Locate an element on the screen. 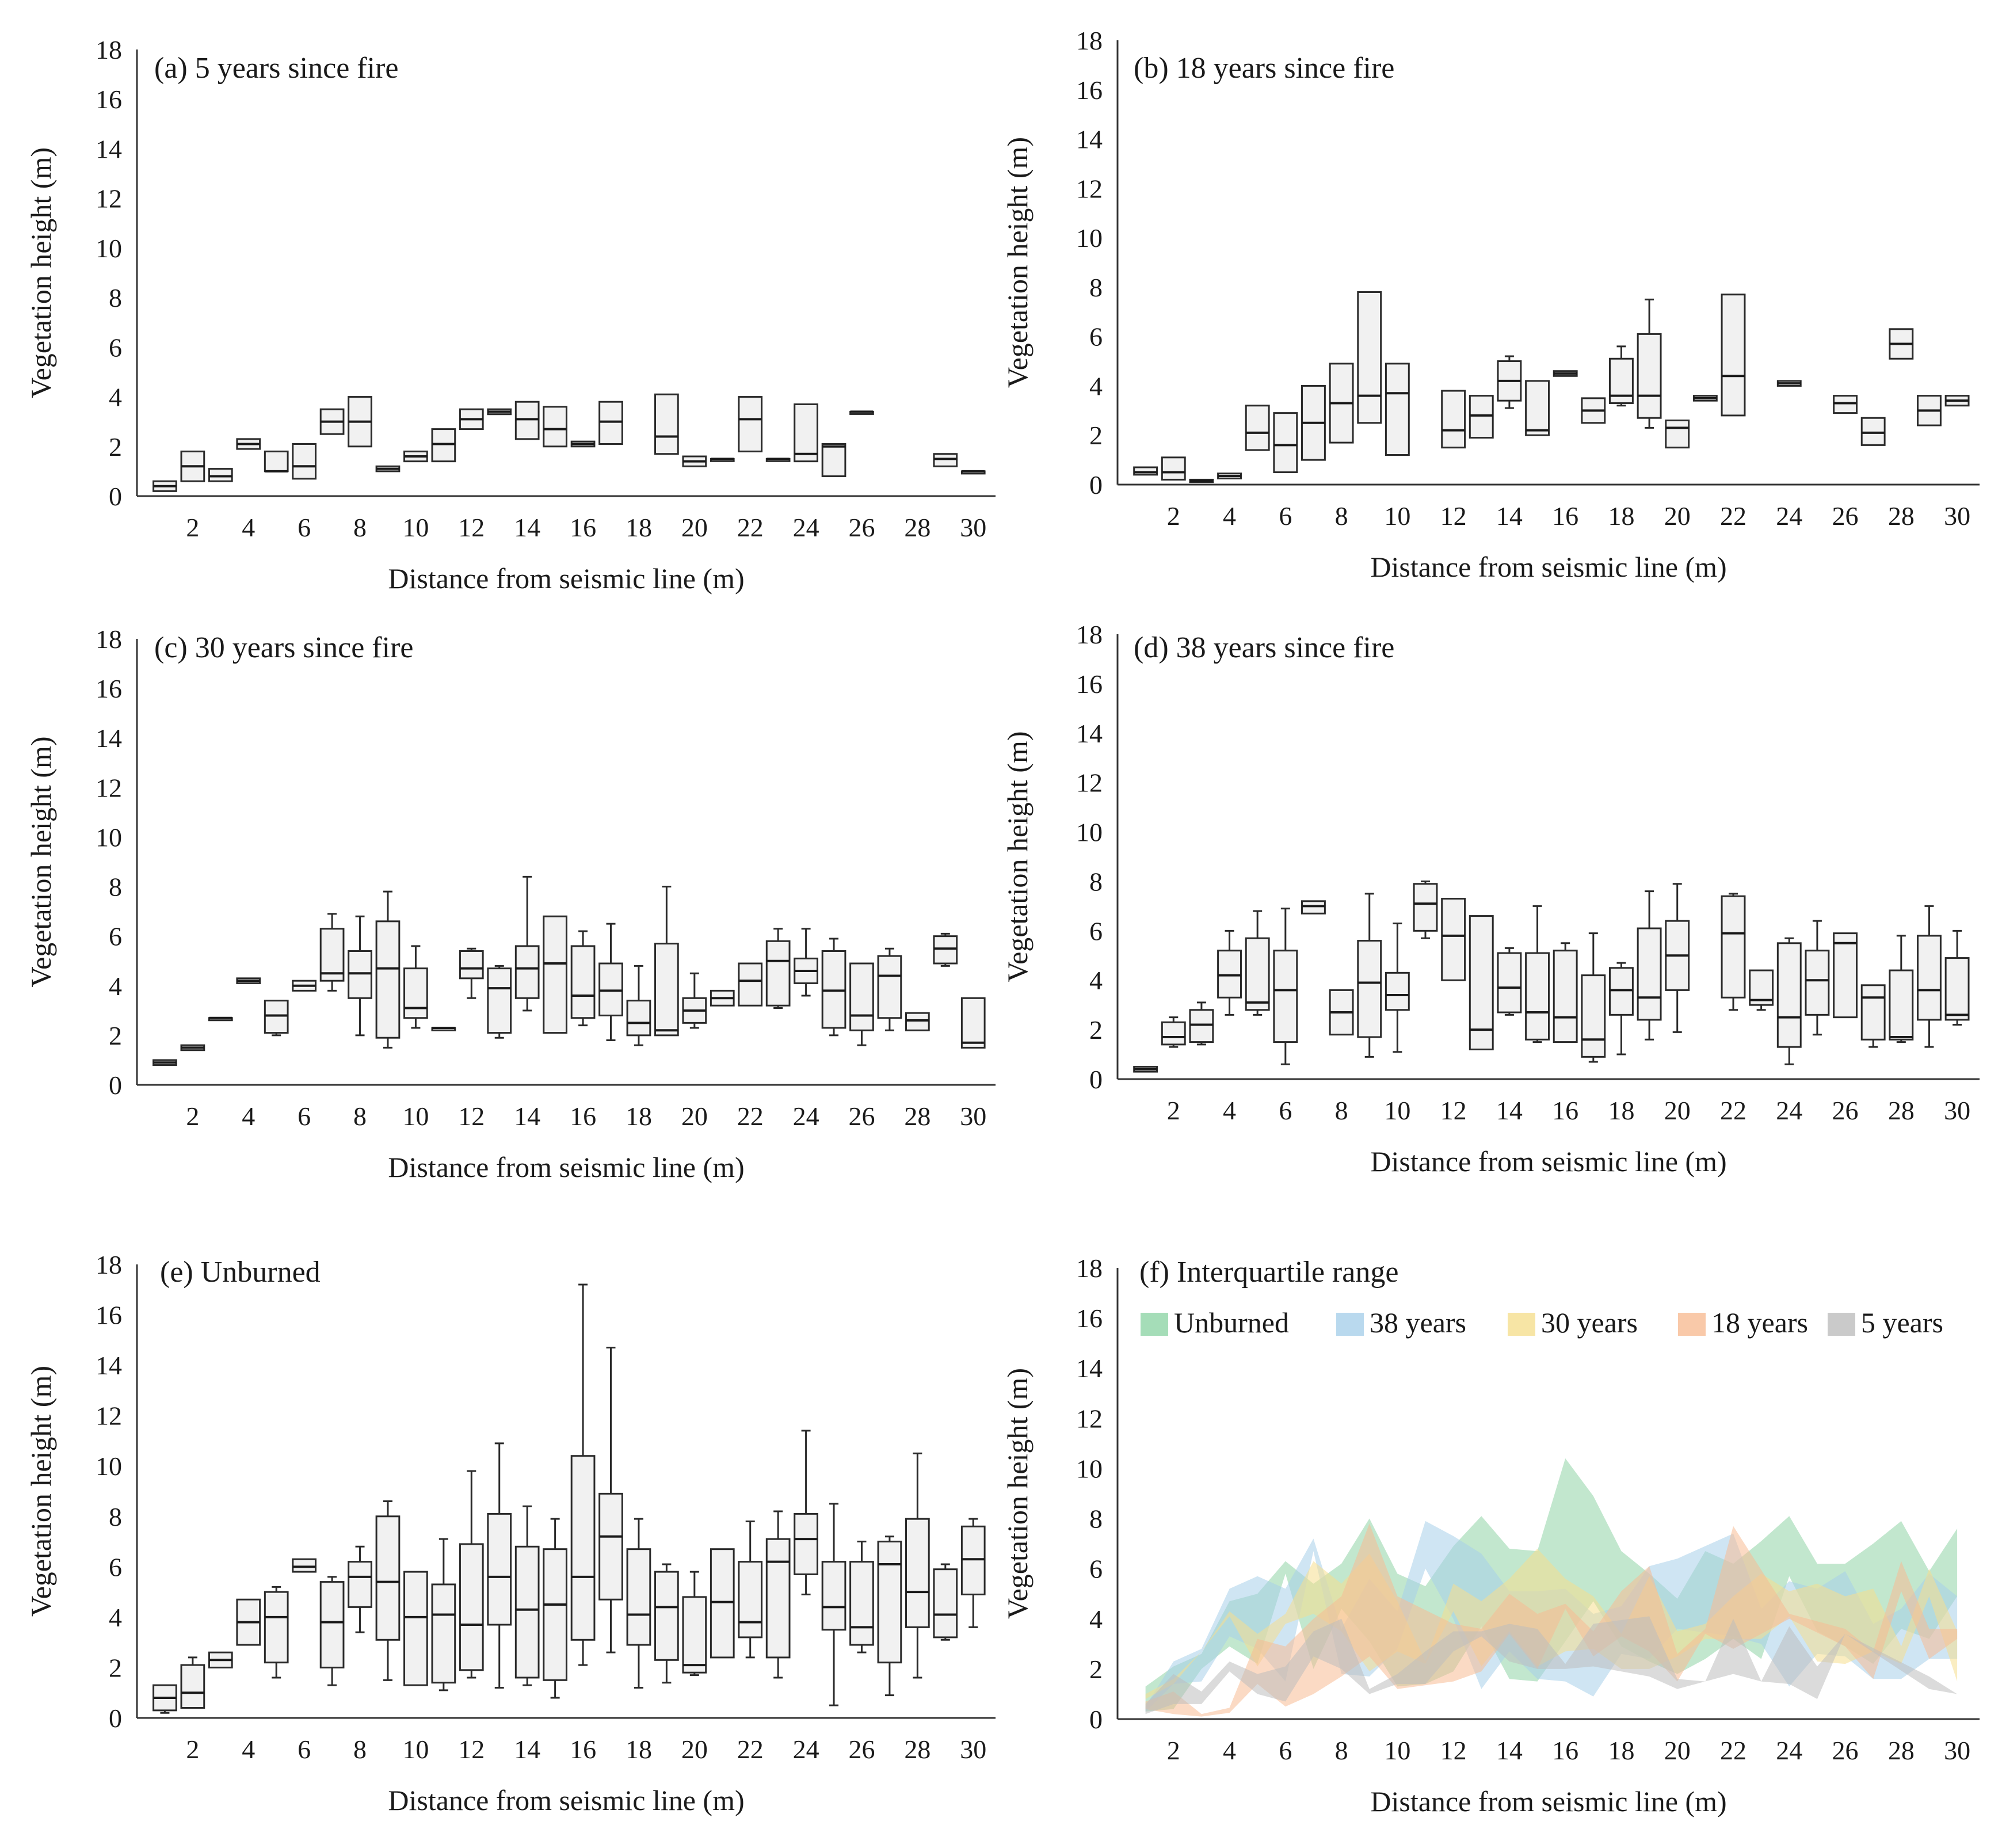 This screenshot has height=1848, width=2002. x-tick-label: 6 is located at coordinates (304, 527).